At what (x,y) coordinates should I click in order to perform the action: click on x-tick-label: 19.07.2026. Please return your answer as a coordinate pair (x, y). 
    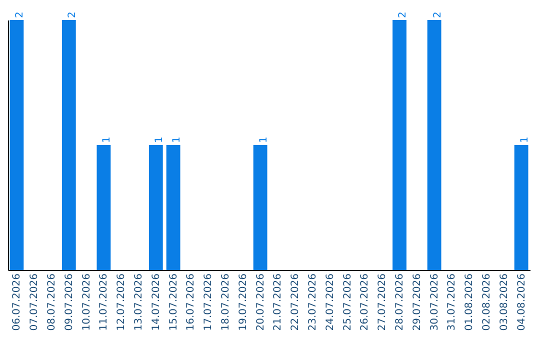
    Looking at the image, I should click on (243, 302).